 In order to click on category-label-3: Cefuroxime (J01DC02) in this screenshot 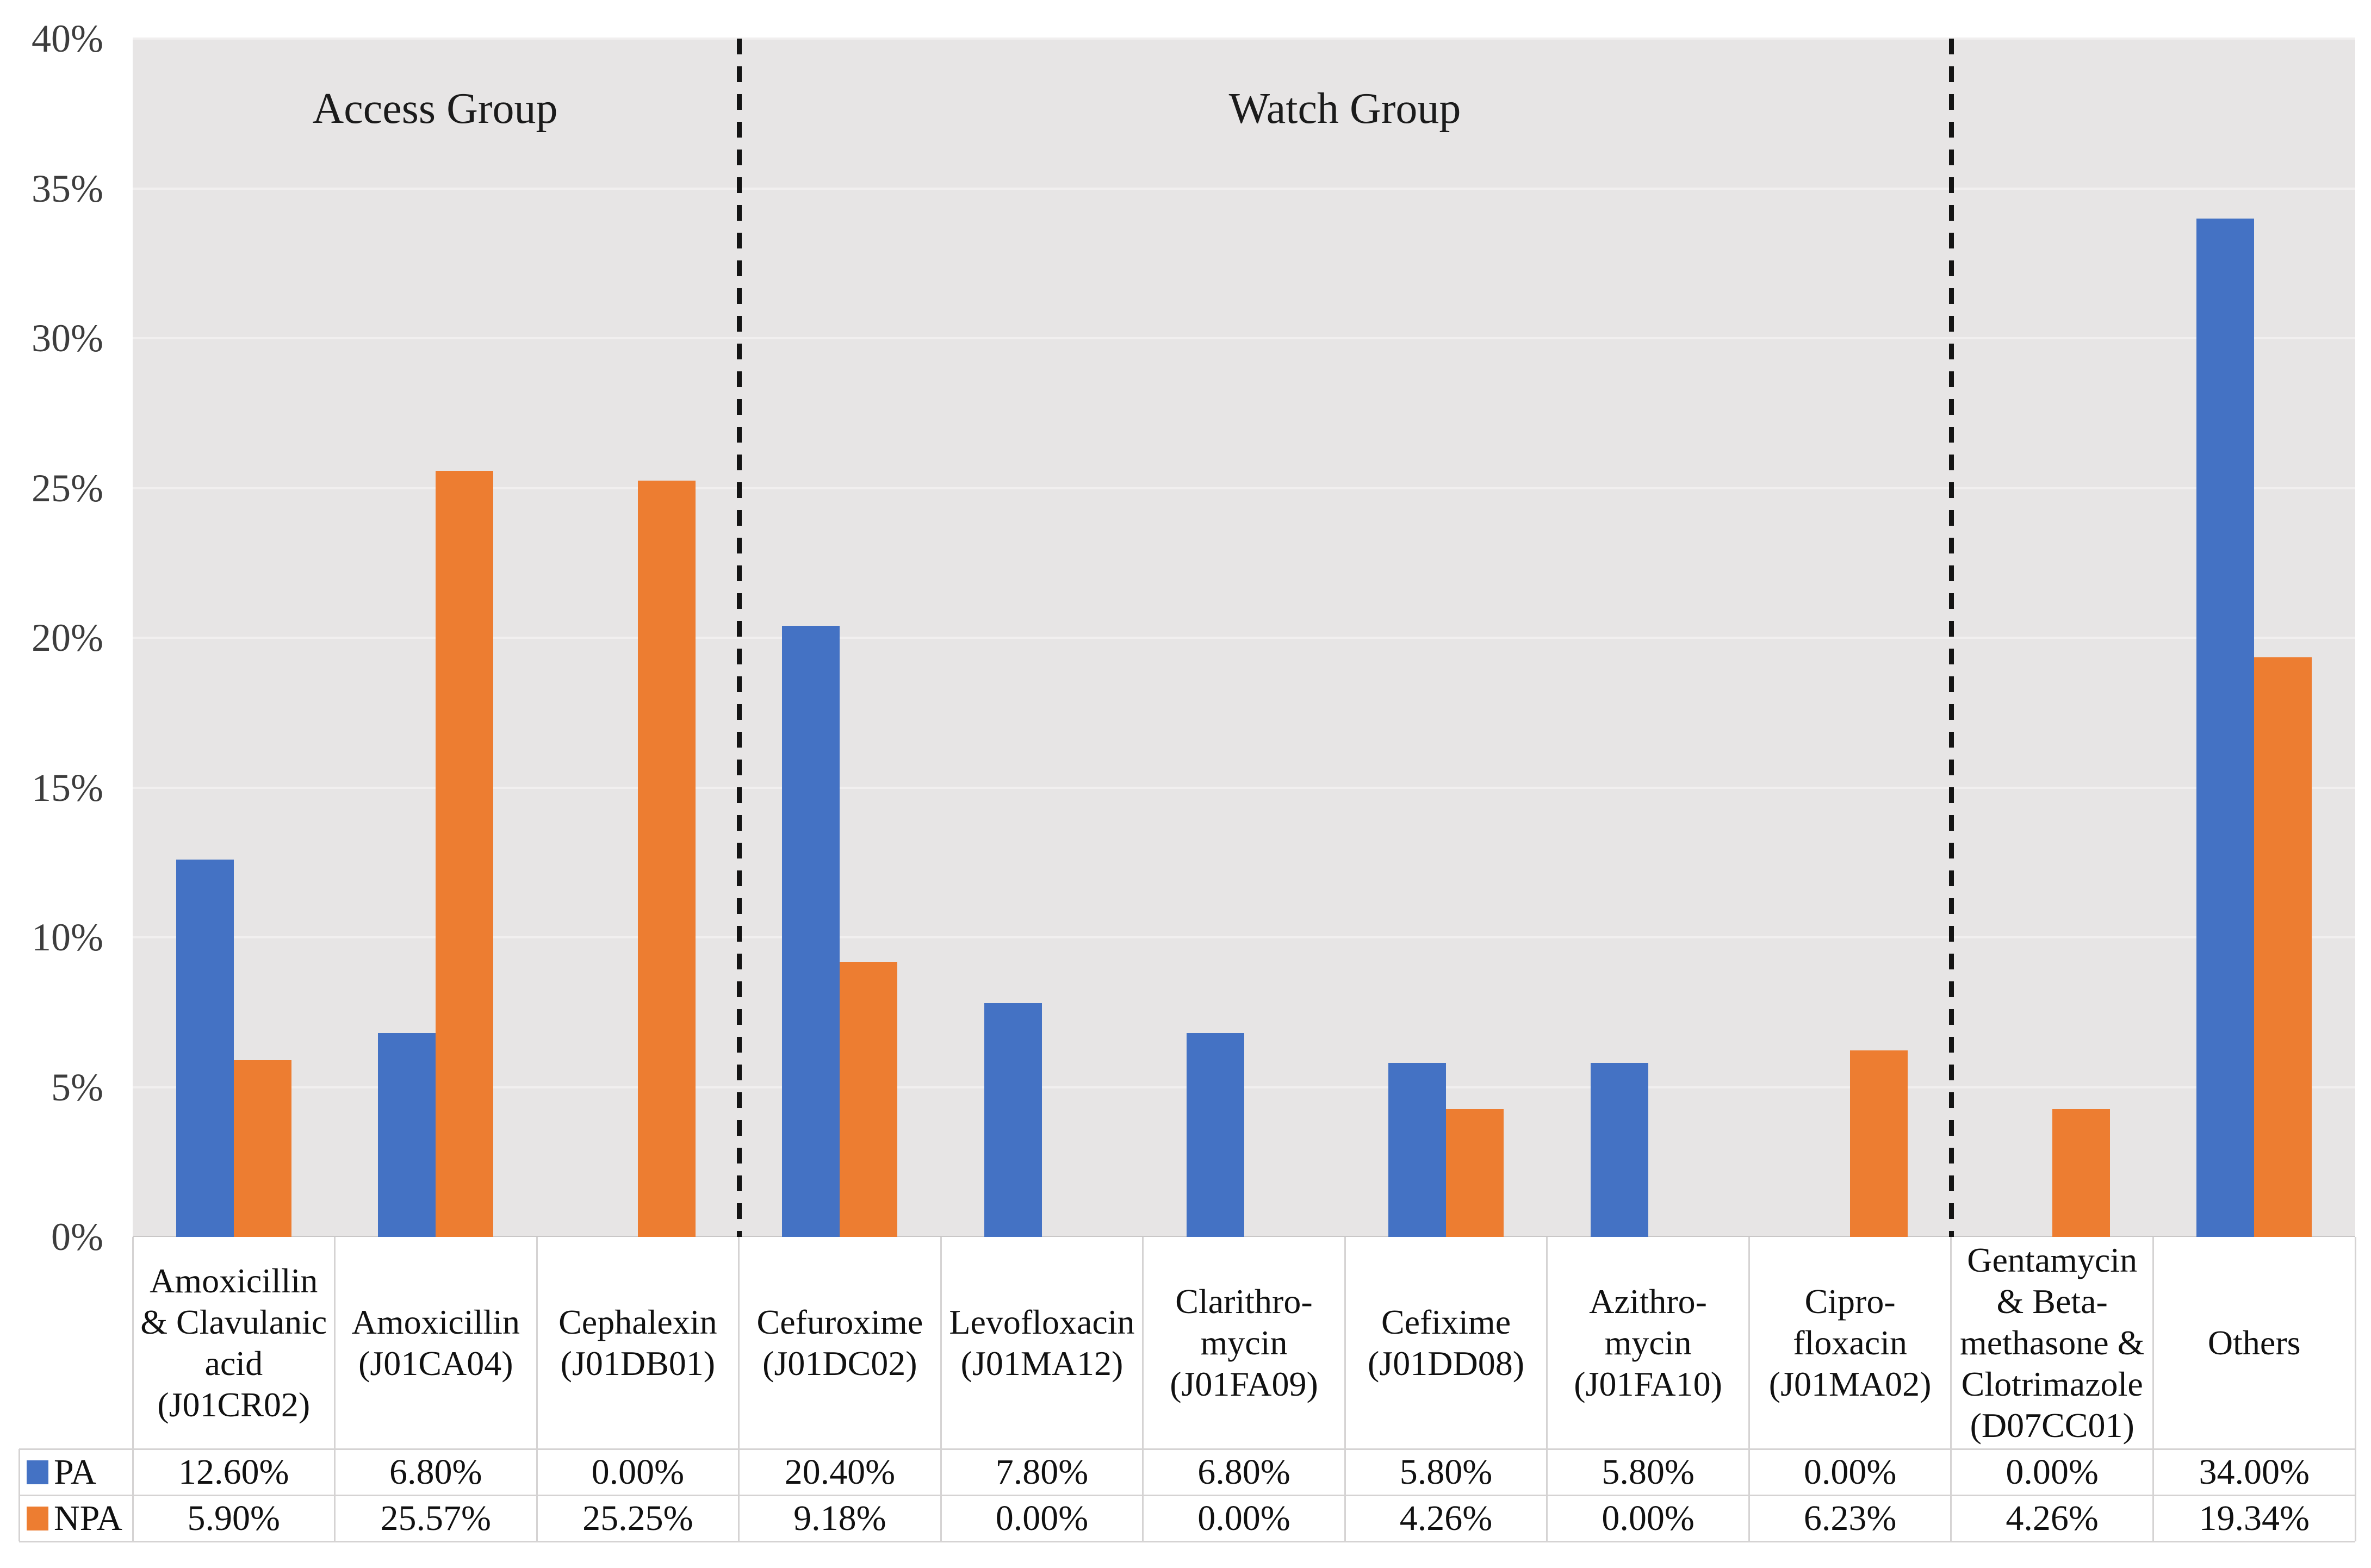, I will do `click(840, 1343)`.